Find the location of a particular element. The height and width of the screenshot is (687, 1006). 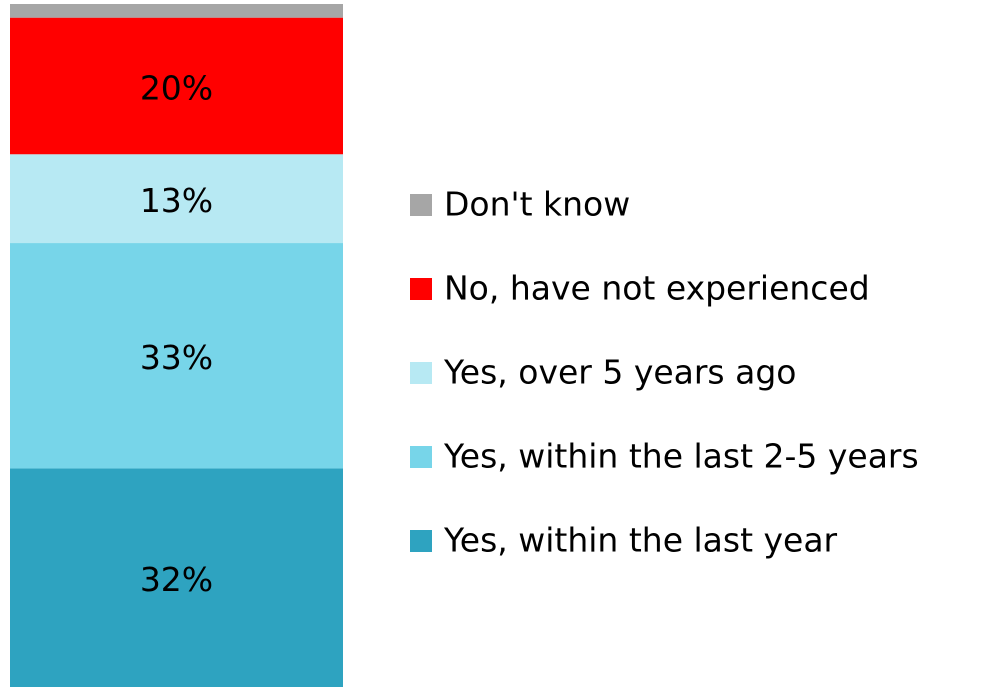

data-label: 13% is located at coordinates (176, 200).